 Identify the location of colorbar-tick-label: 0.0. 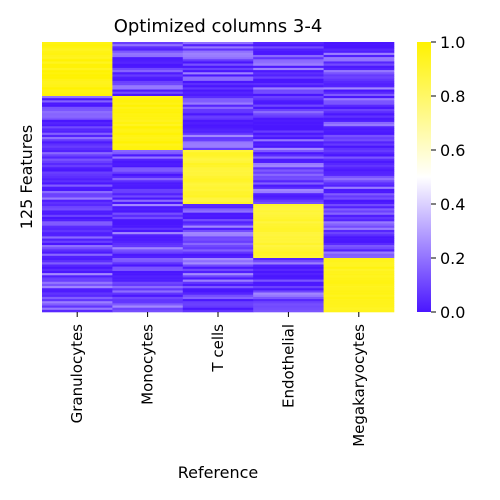
(452, 312).